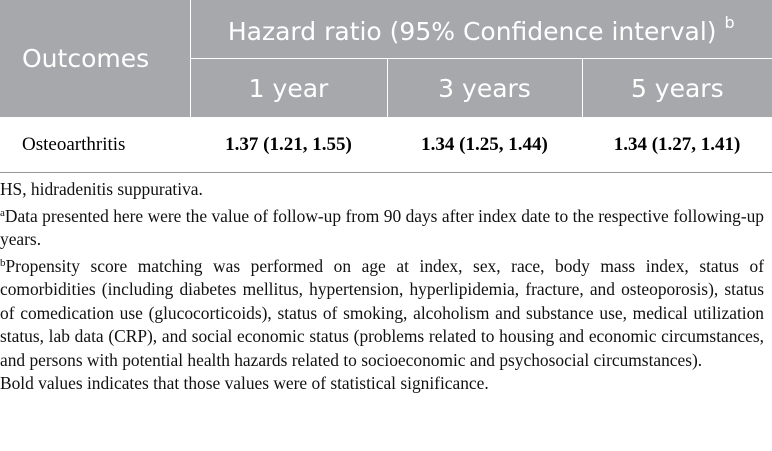 This screenshot has width=772, height=451. Describe the element at coordinates (3, 262) in the screenshot. I see `footnote-mark: b` at that location.